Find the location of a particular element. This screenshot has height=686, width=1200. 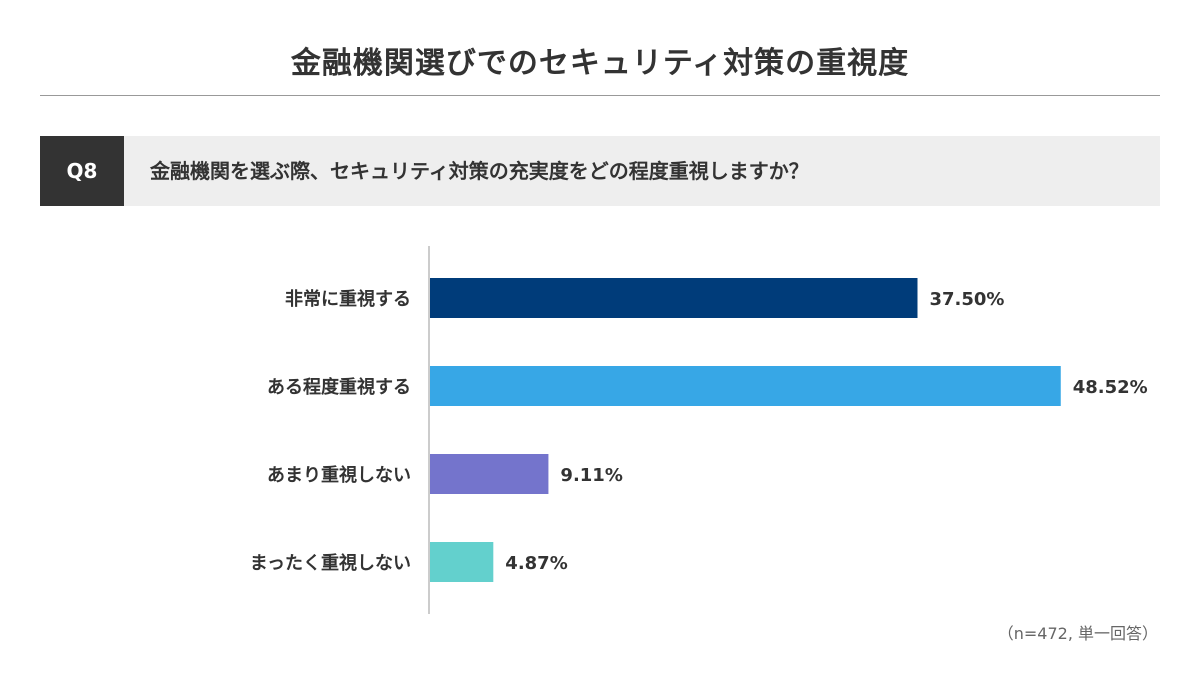

chart-title: 金融機関選びでのセキュリティ対策の重視度 is located at coordinates (600, 63).